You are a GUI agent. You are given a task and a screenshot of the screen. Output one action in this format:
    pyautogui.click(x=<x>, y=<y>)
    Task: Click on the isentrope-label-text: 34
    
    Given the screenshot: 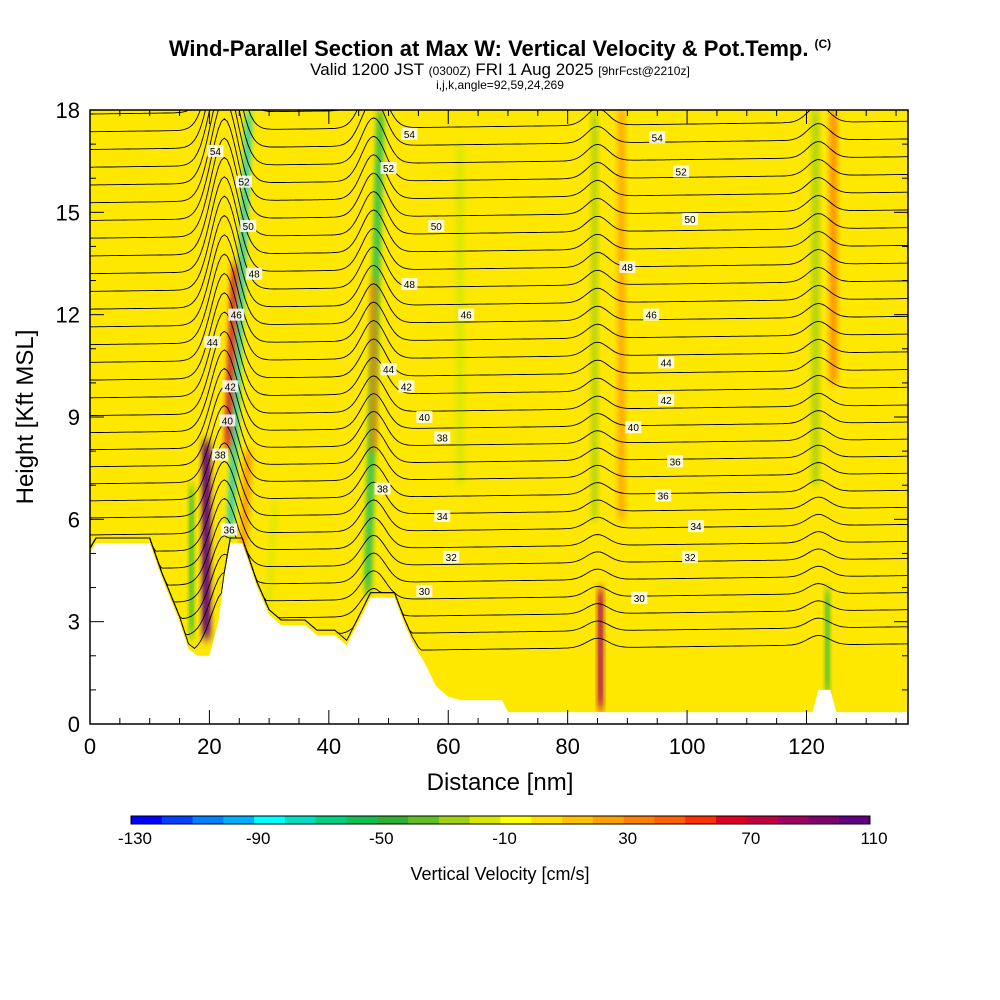 What is the action you would take?
    pyautogui.click(x=443, y=517)
    